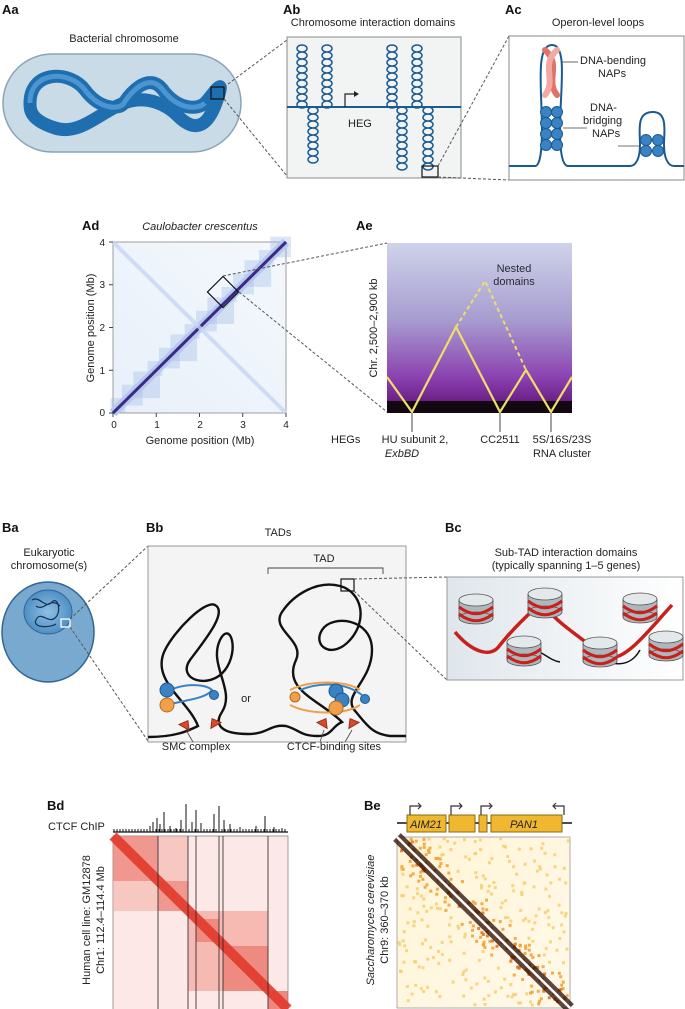 Image resolution: width=685 pixels, height=1009 pixels. What do you see at coordinates (10, 9) in the screenshot?
I see `panel-label-aa: Aa` at bounding box center [10, 9].